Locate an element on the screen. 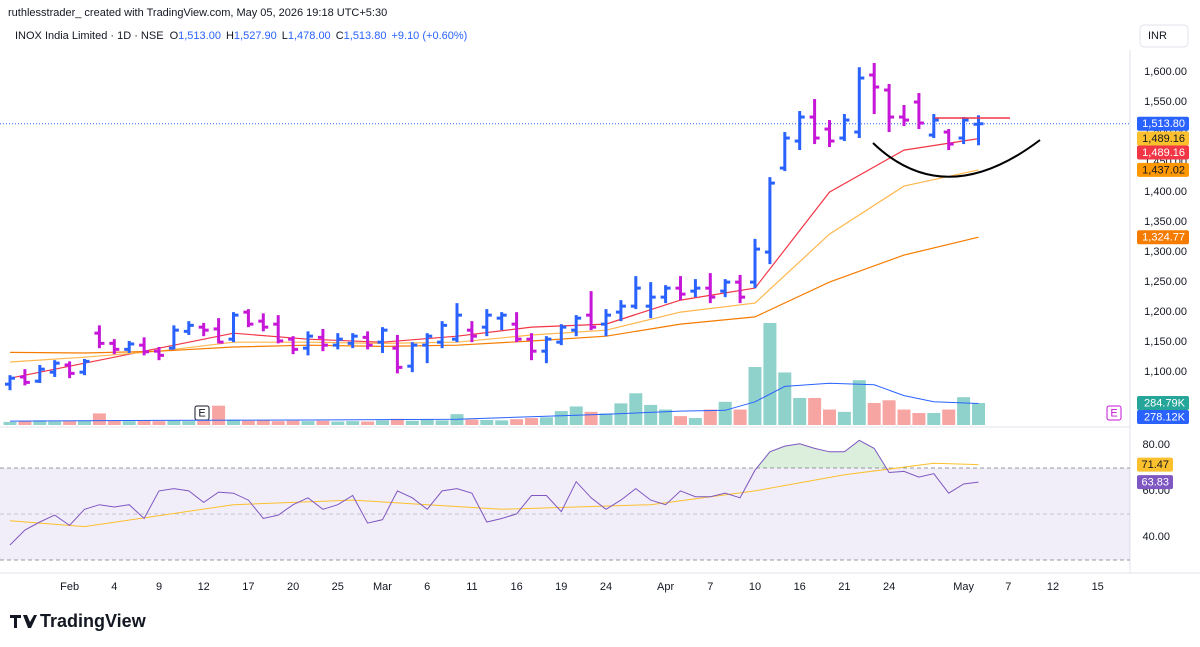 Image resolution: width=1200 pixels, height=647 pixels. volume-ma-line is located at coordinates (494, 402).